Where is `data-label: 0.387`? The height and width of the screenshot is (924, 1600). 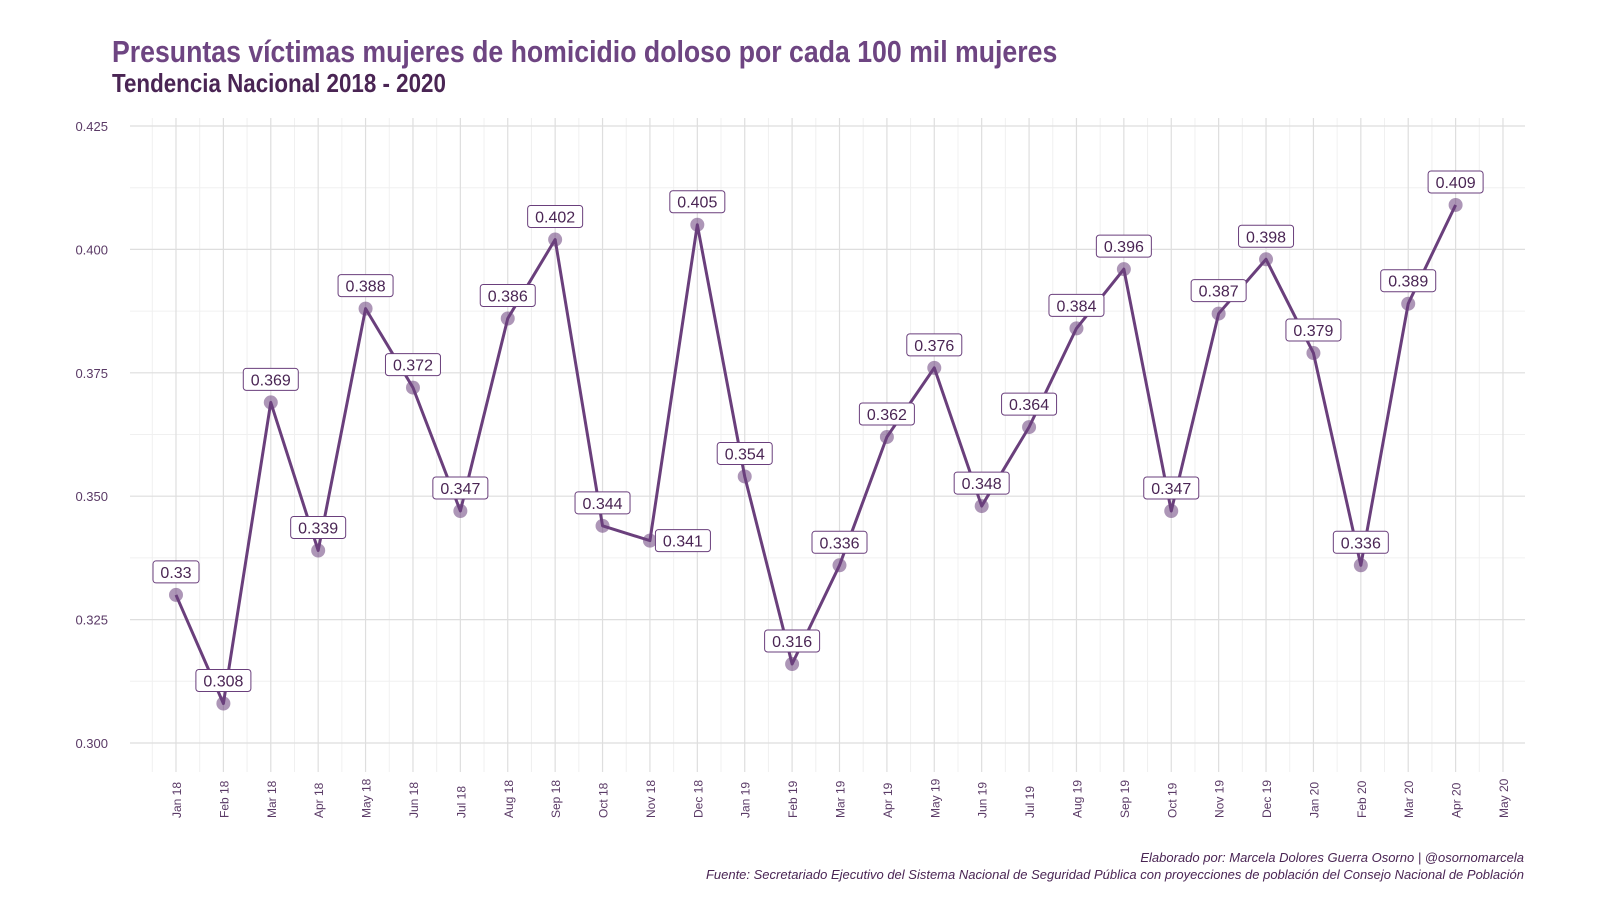 data-label: 0.387 is located at coordinates (1219, 292).